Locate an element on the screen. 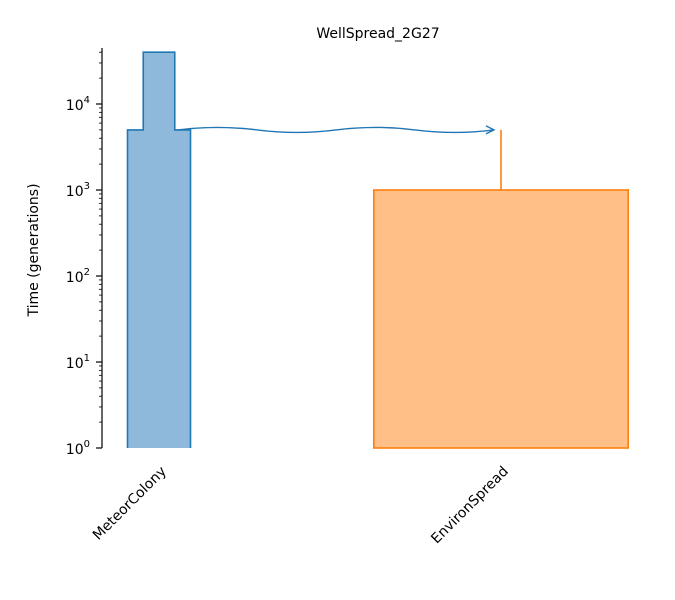  deme-label: EnvironSpread is located at coordinates (470, 506).